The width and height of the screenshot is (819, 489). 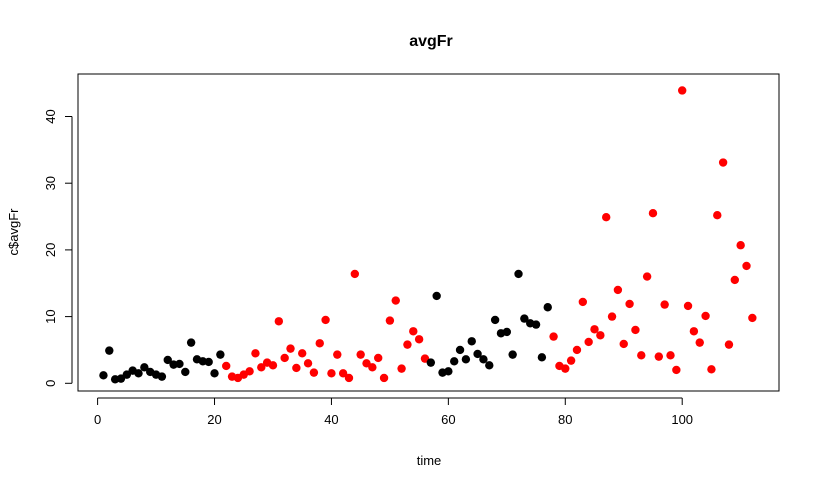 I want to click on y-tick-label: 10, so click(x=50, y=316).